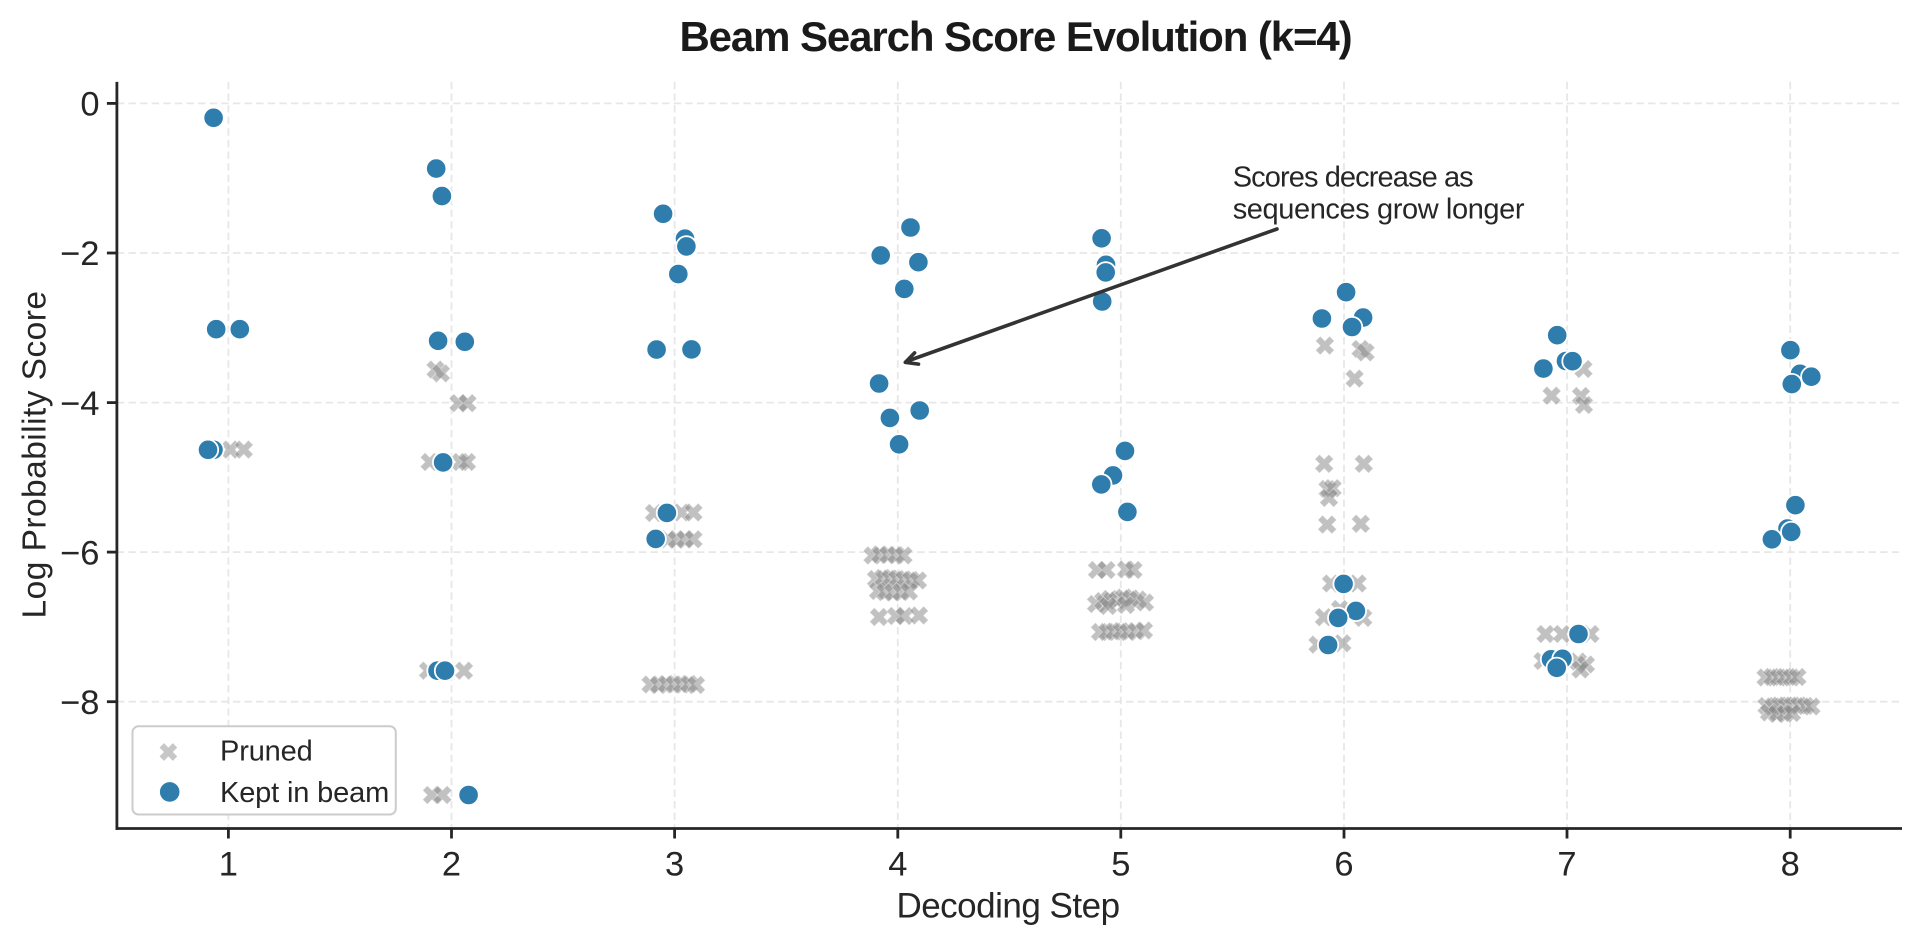 Image resolution: width=1920 pixels, height=949 pixels. I want to click on svg-text: Scores decrease as, so click(1353, 178).